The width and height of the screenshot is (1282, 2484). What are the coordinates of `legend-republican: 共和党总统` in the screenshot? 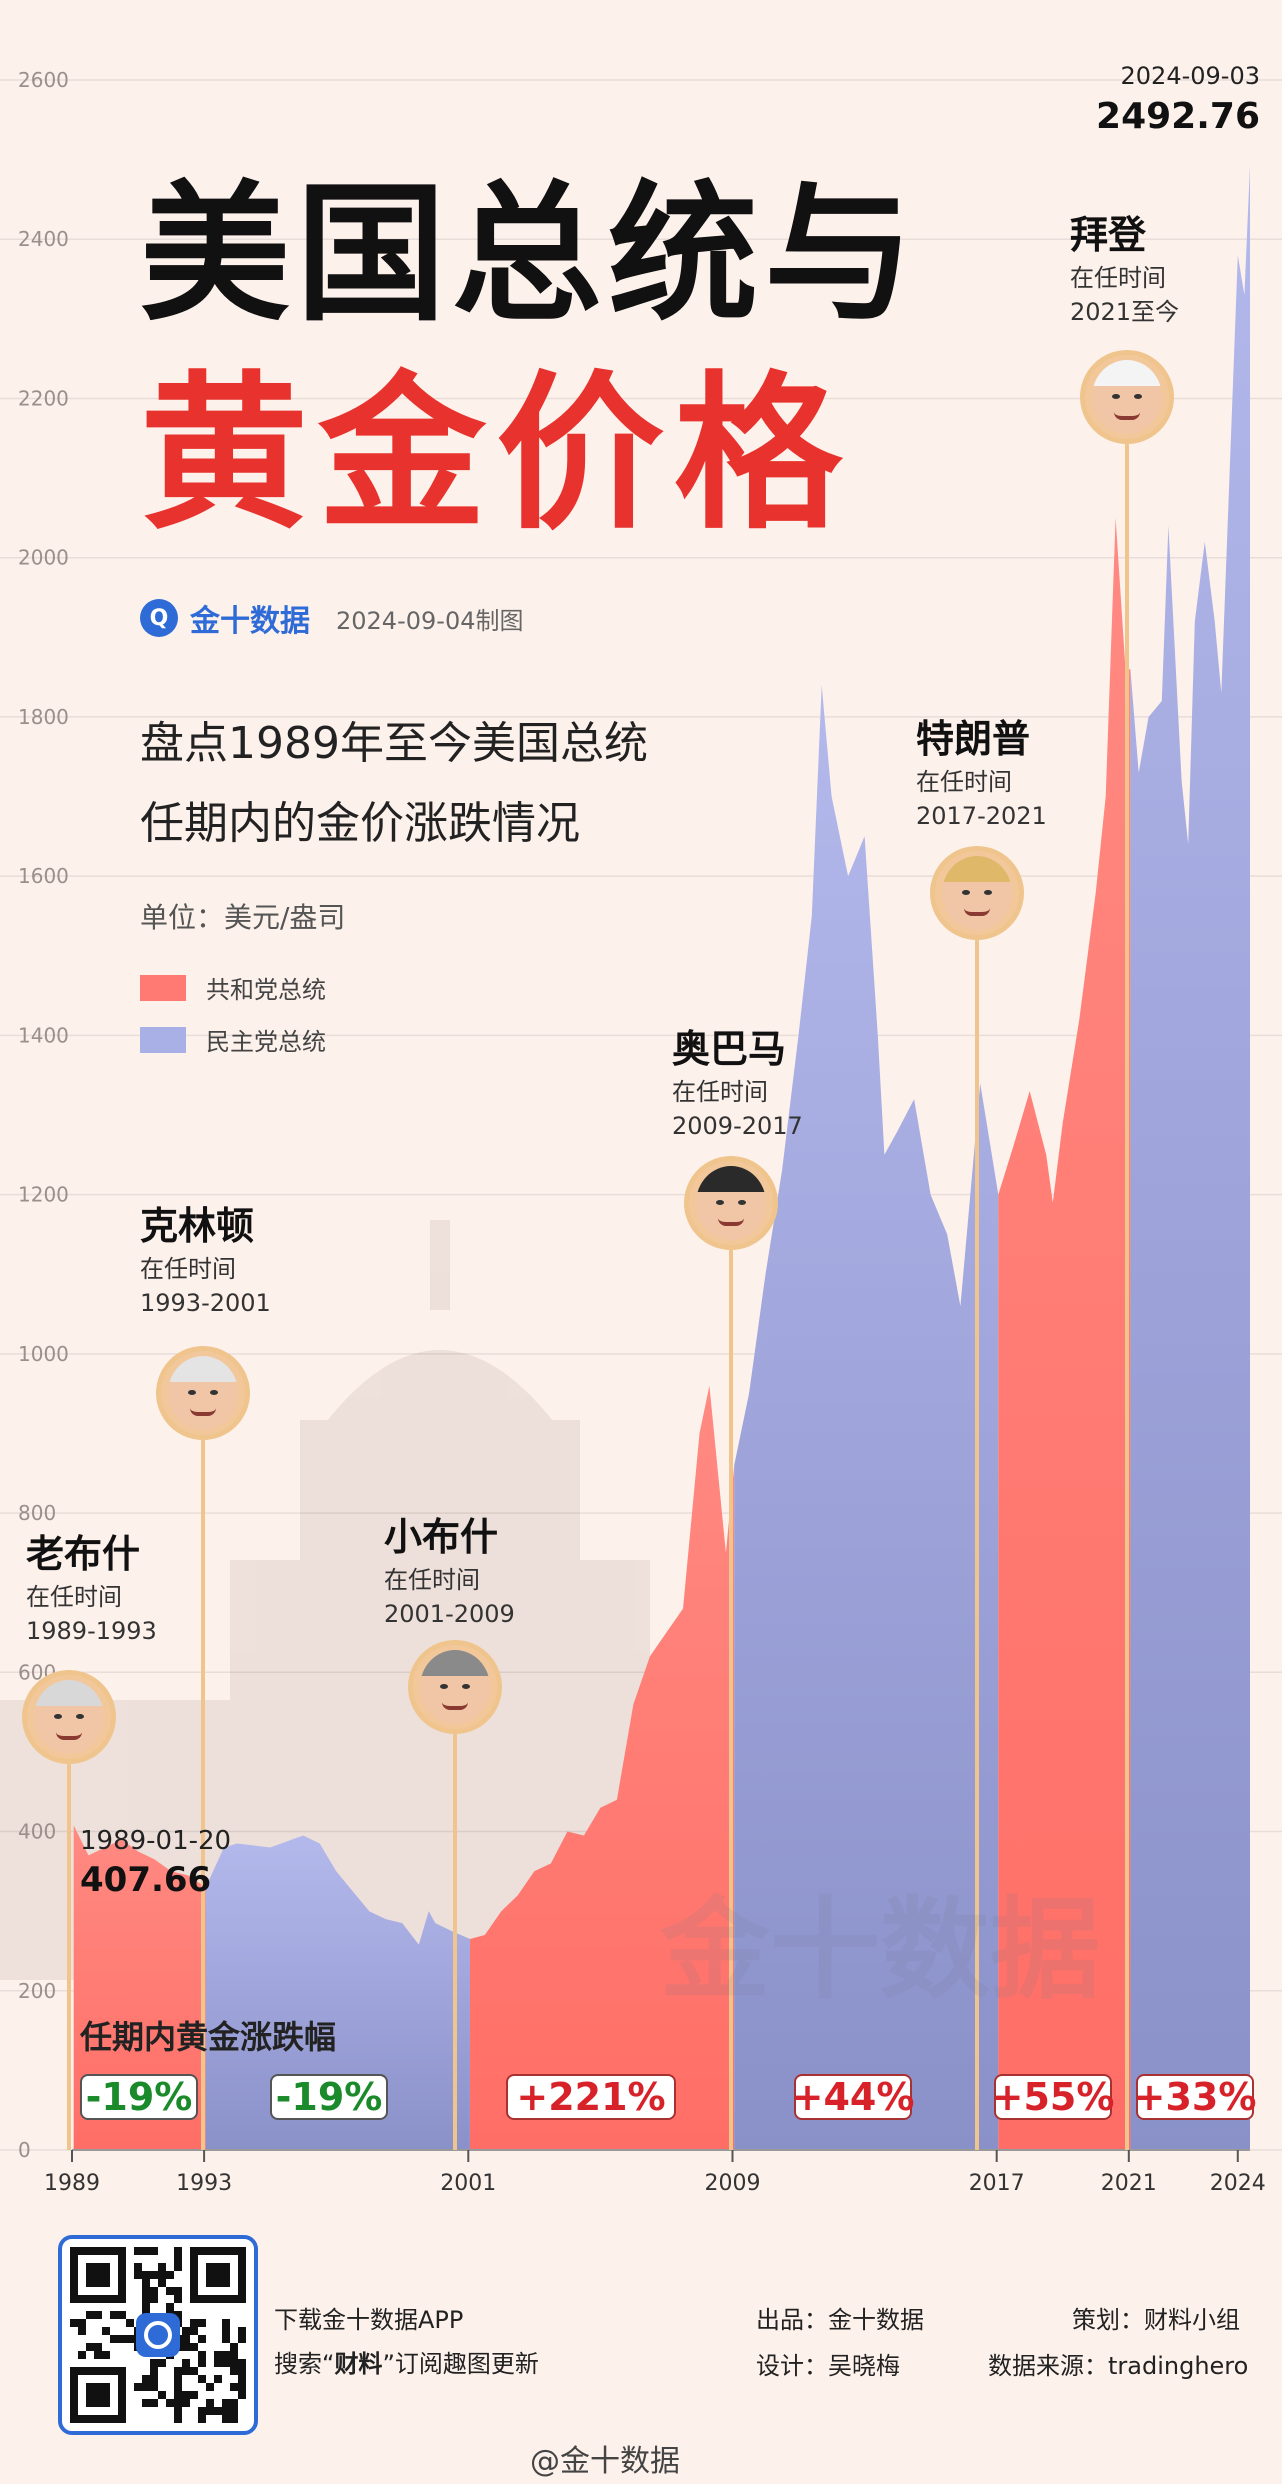 It's located at (233, 987).